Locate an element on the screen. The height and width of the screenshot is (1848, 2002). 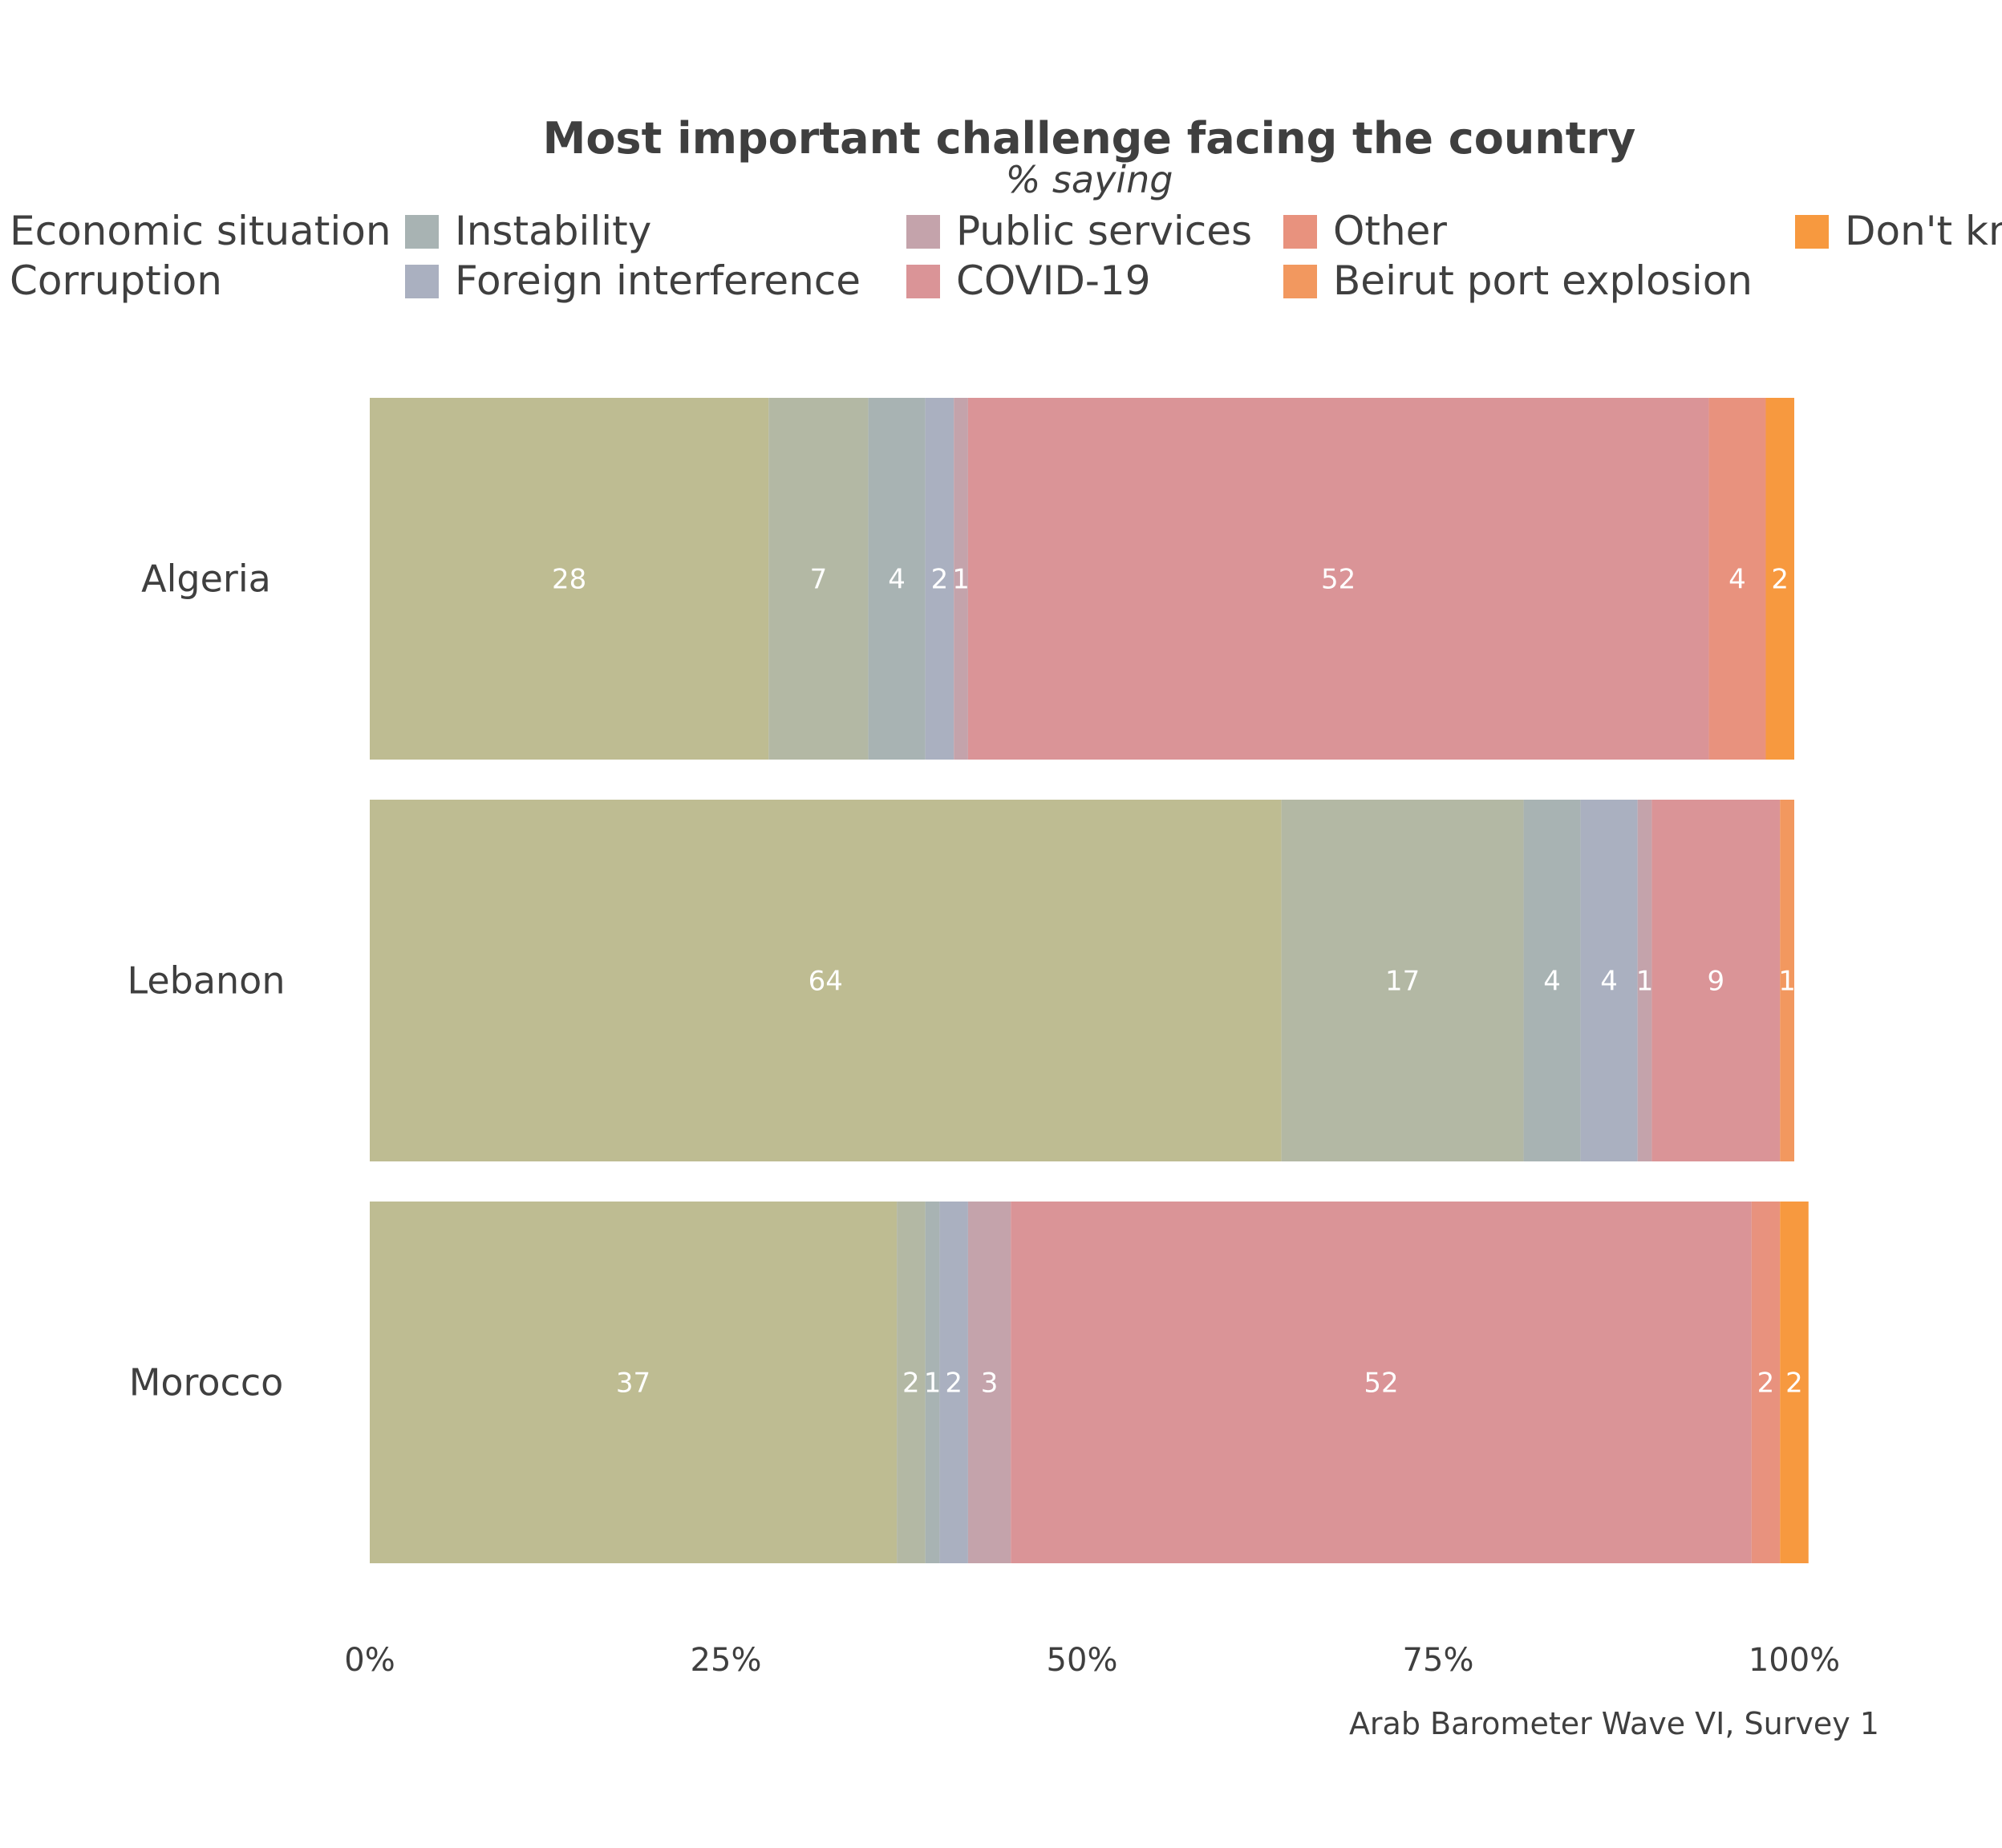
data-label: 64 is located at coordinates (825, 982).